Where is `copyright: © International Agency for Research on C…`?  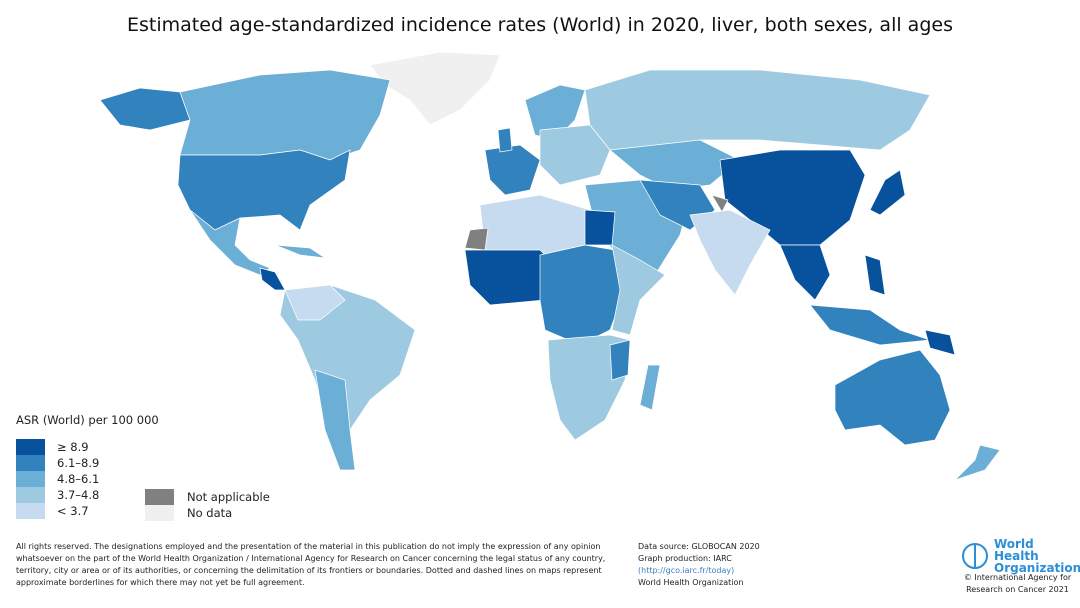 copyright: © International Agency for Research on C… is located at coordinates (1017, 583).